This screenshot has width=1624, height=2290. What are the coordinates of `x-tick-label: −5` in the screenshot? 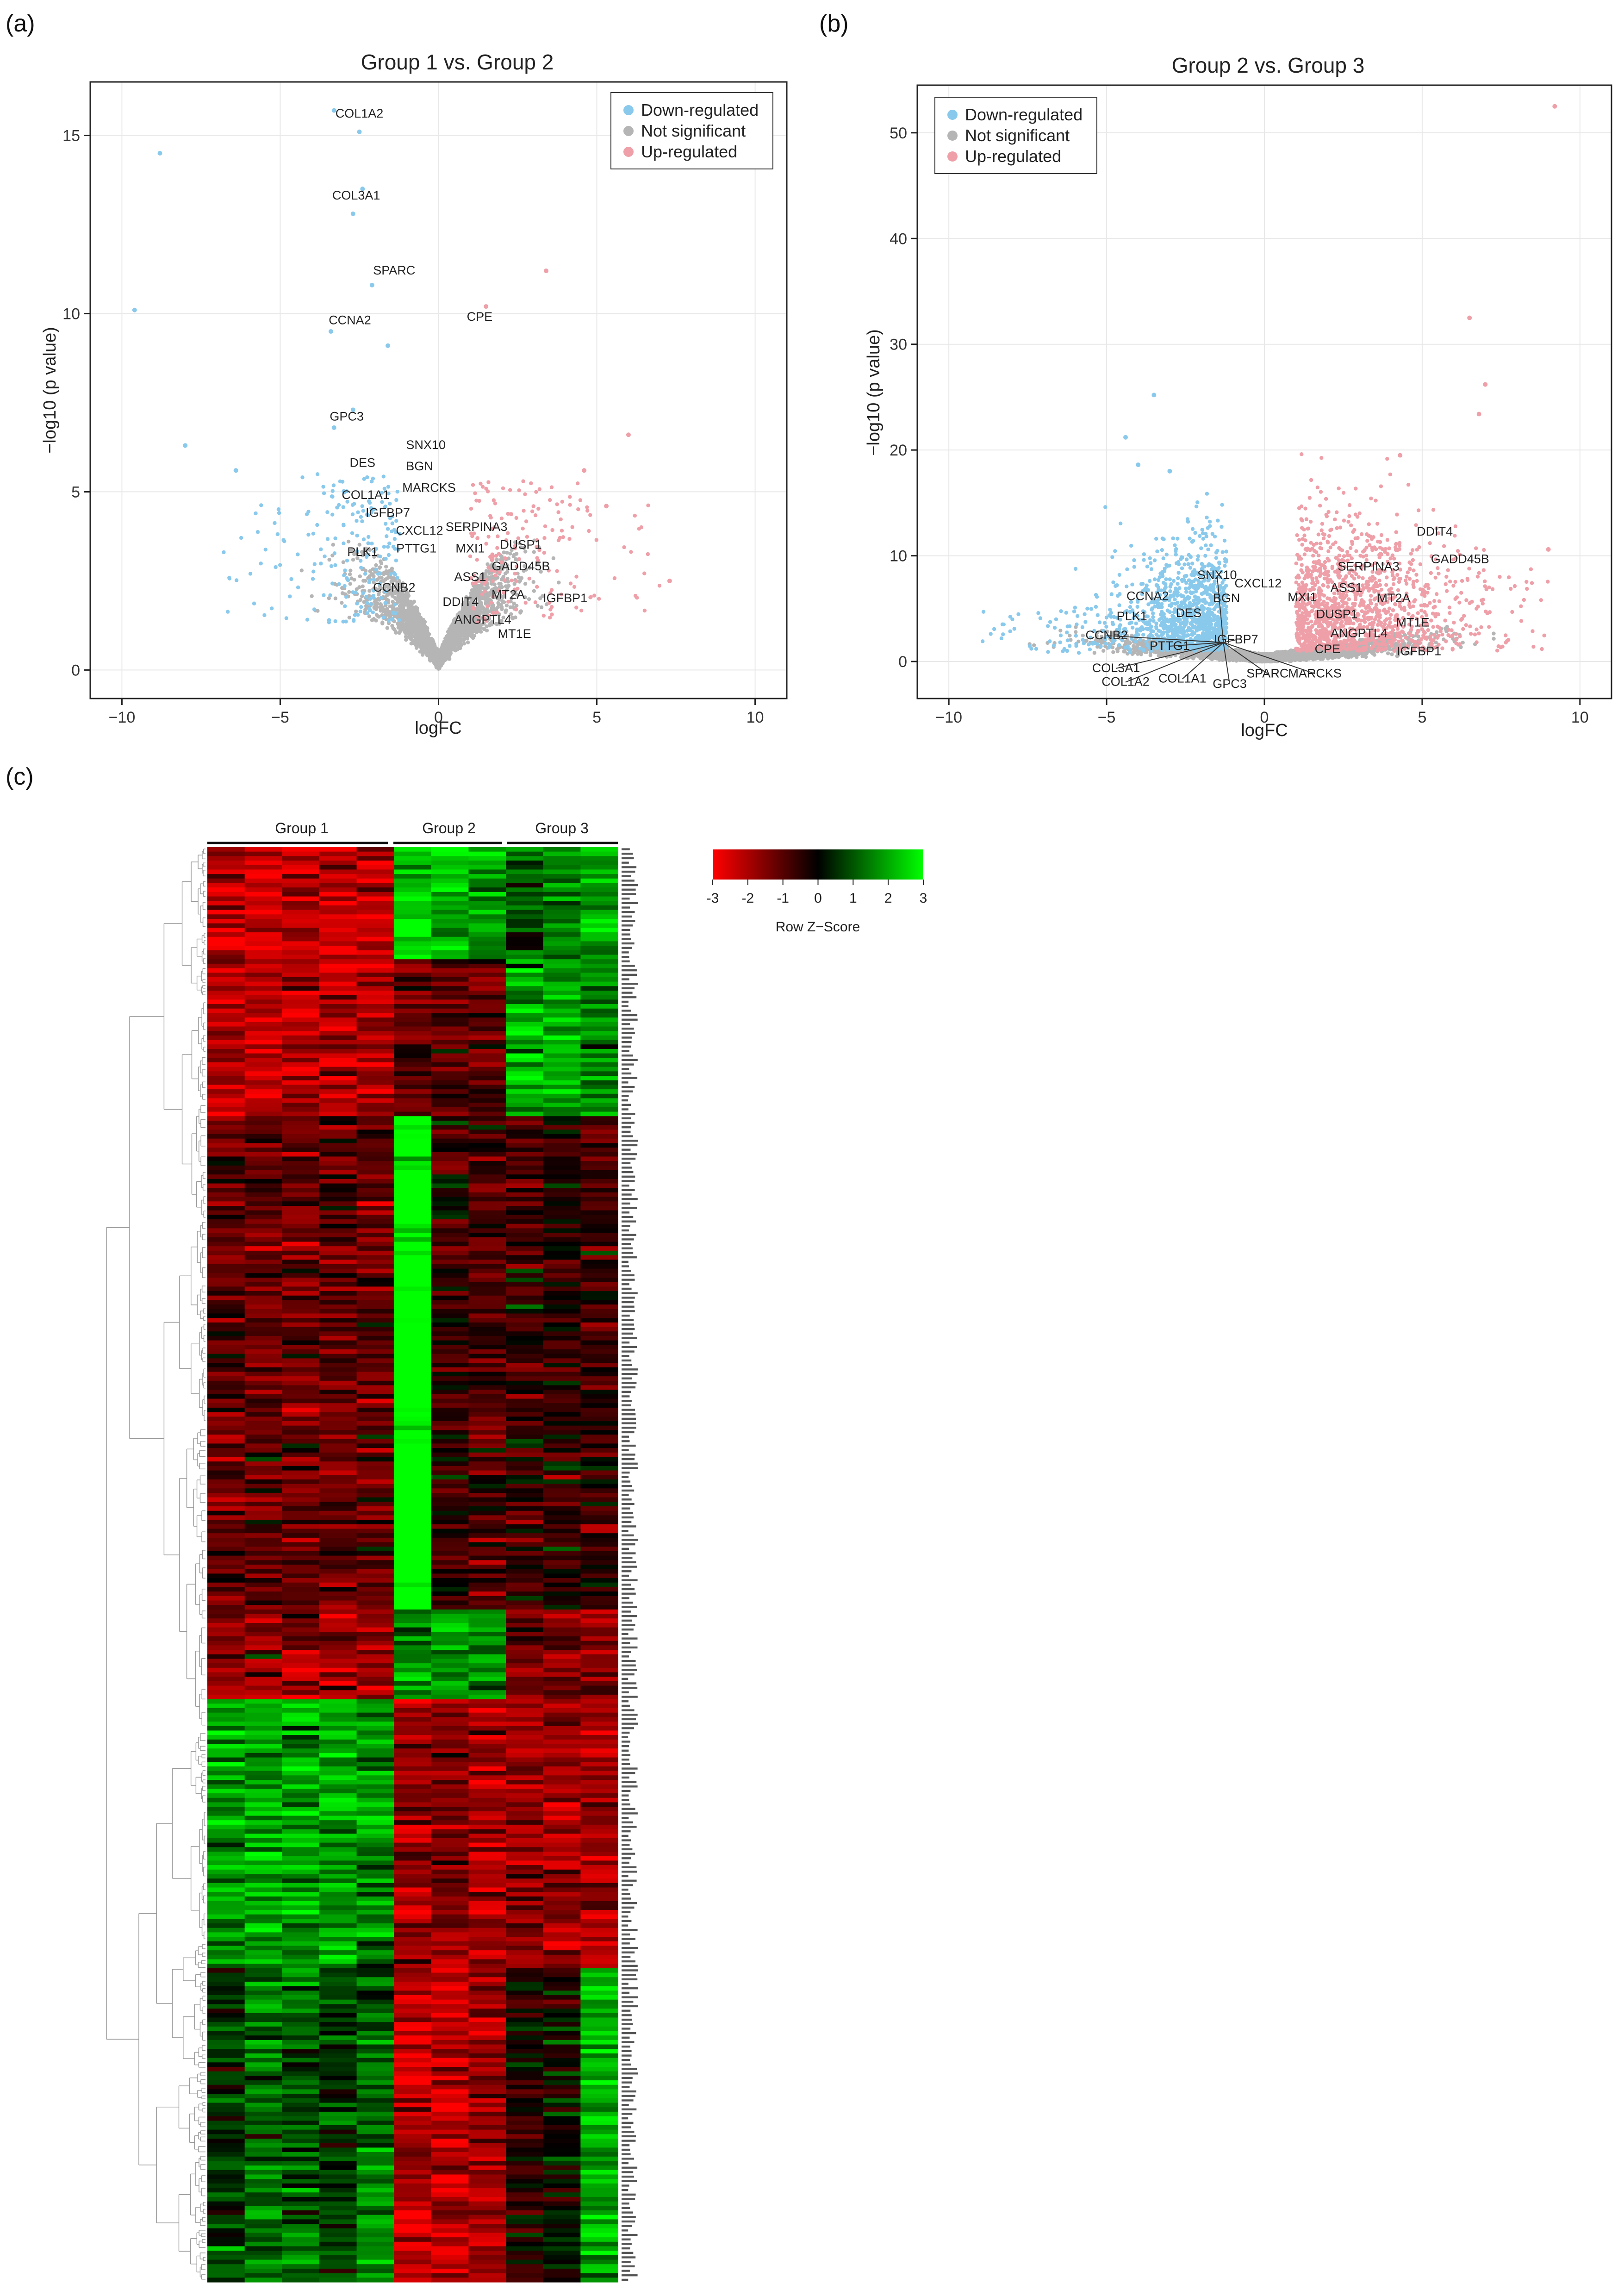 It's located at (280, 717).